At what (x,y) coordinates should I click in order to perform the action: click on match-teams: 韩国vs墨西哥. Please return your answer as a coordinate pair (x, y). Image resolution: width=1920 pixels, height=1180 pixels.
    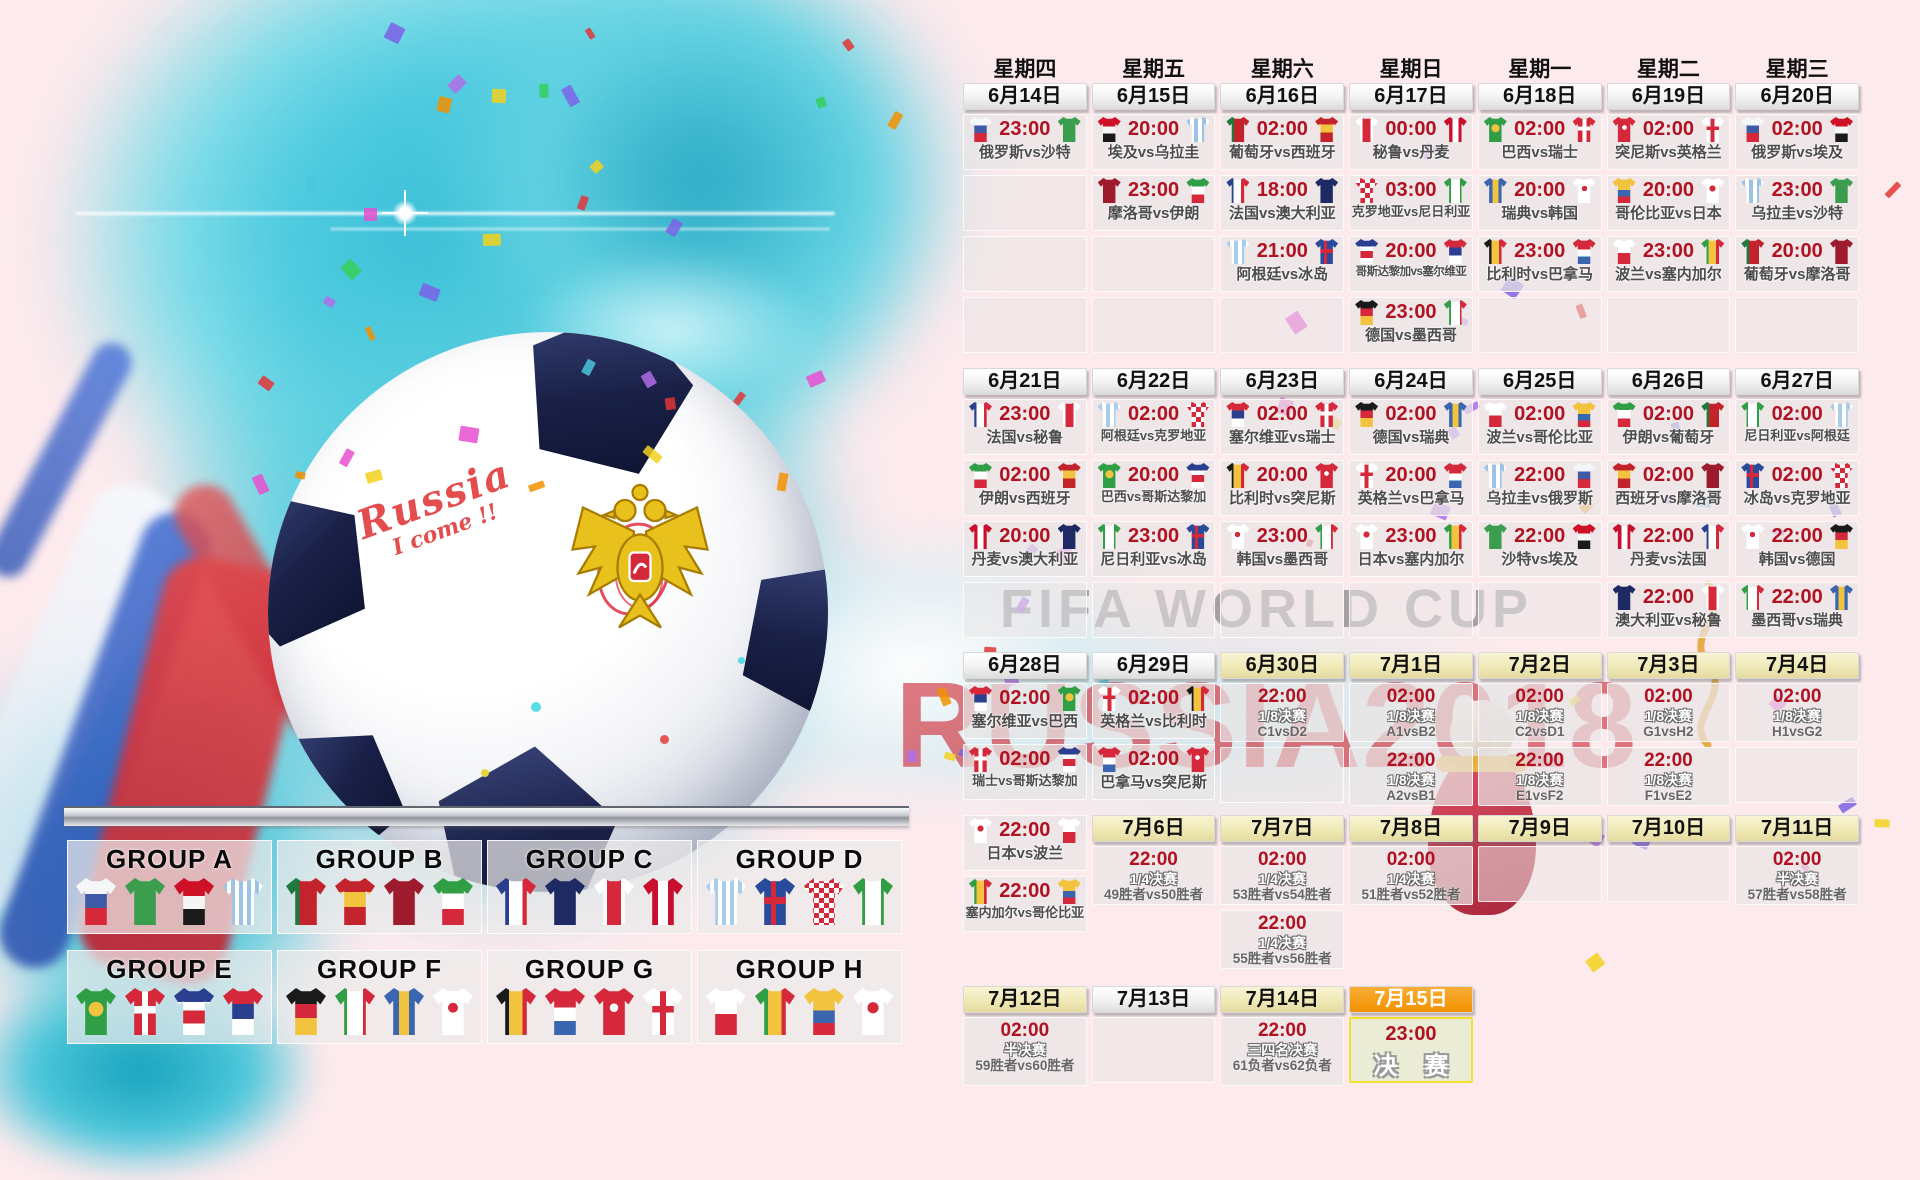
    Looking at the image, I should click on (1282, 559).